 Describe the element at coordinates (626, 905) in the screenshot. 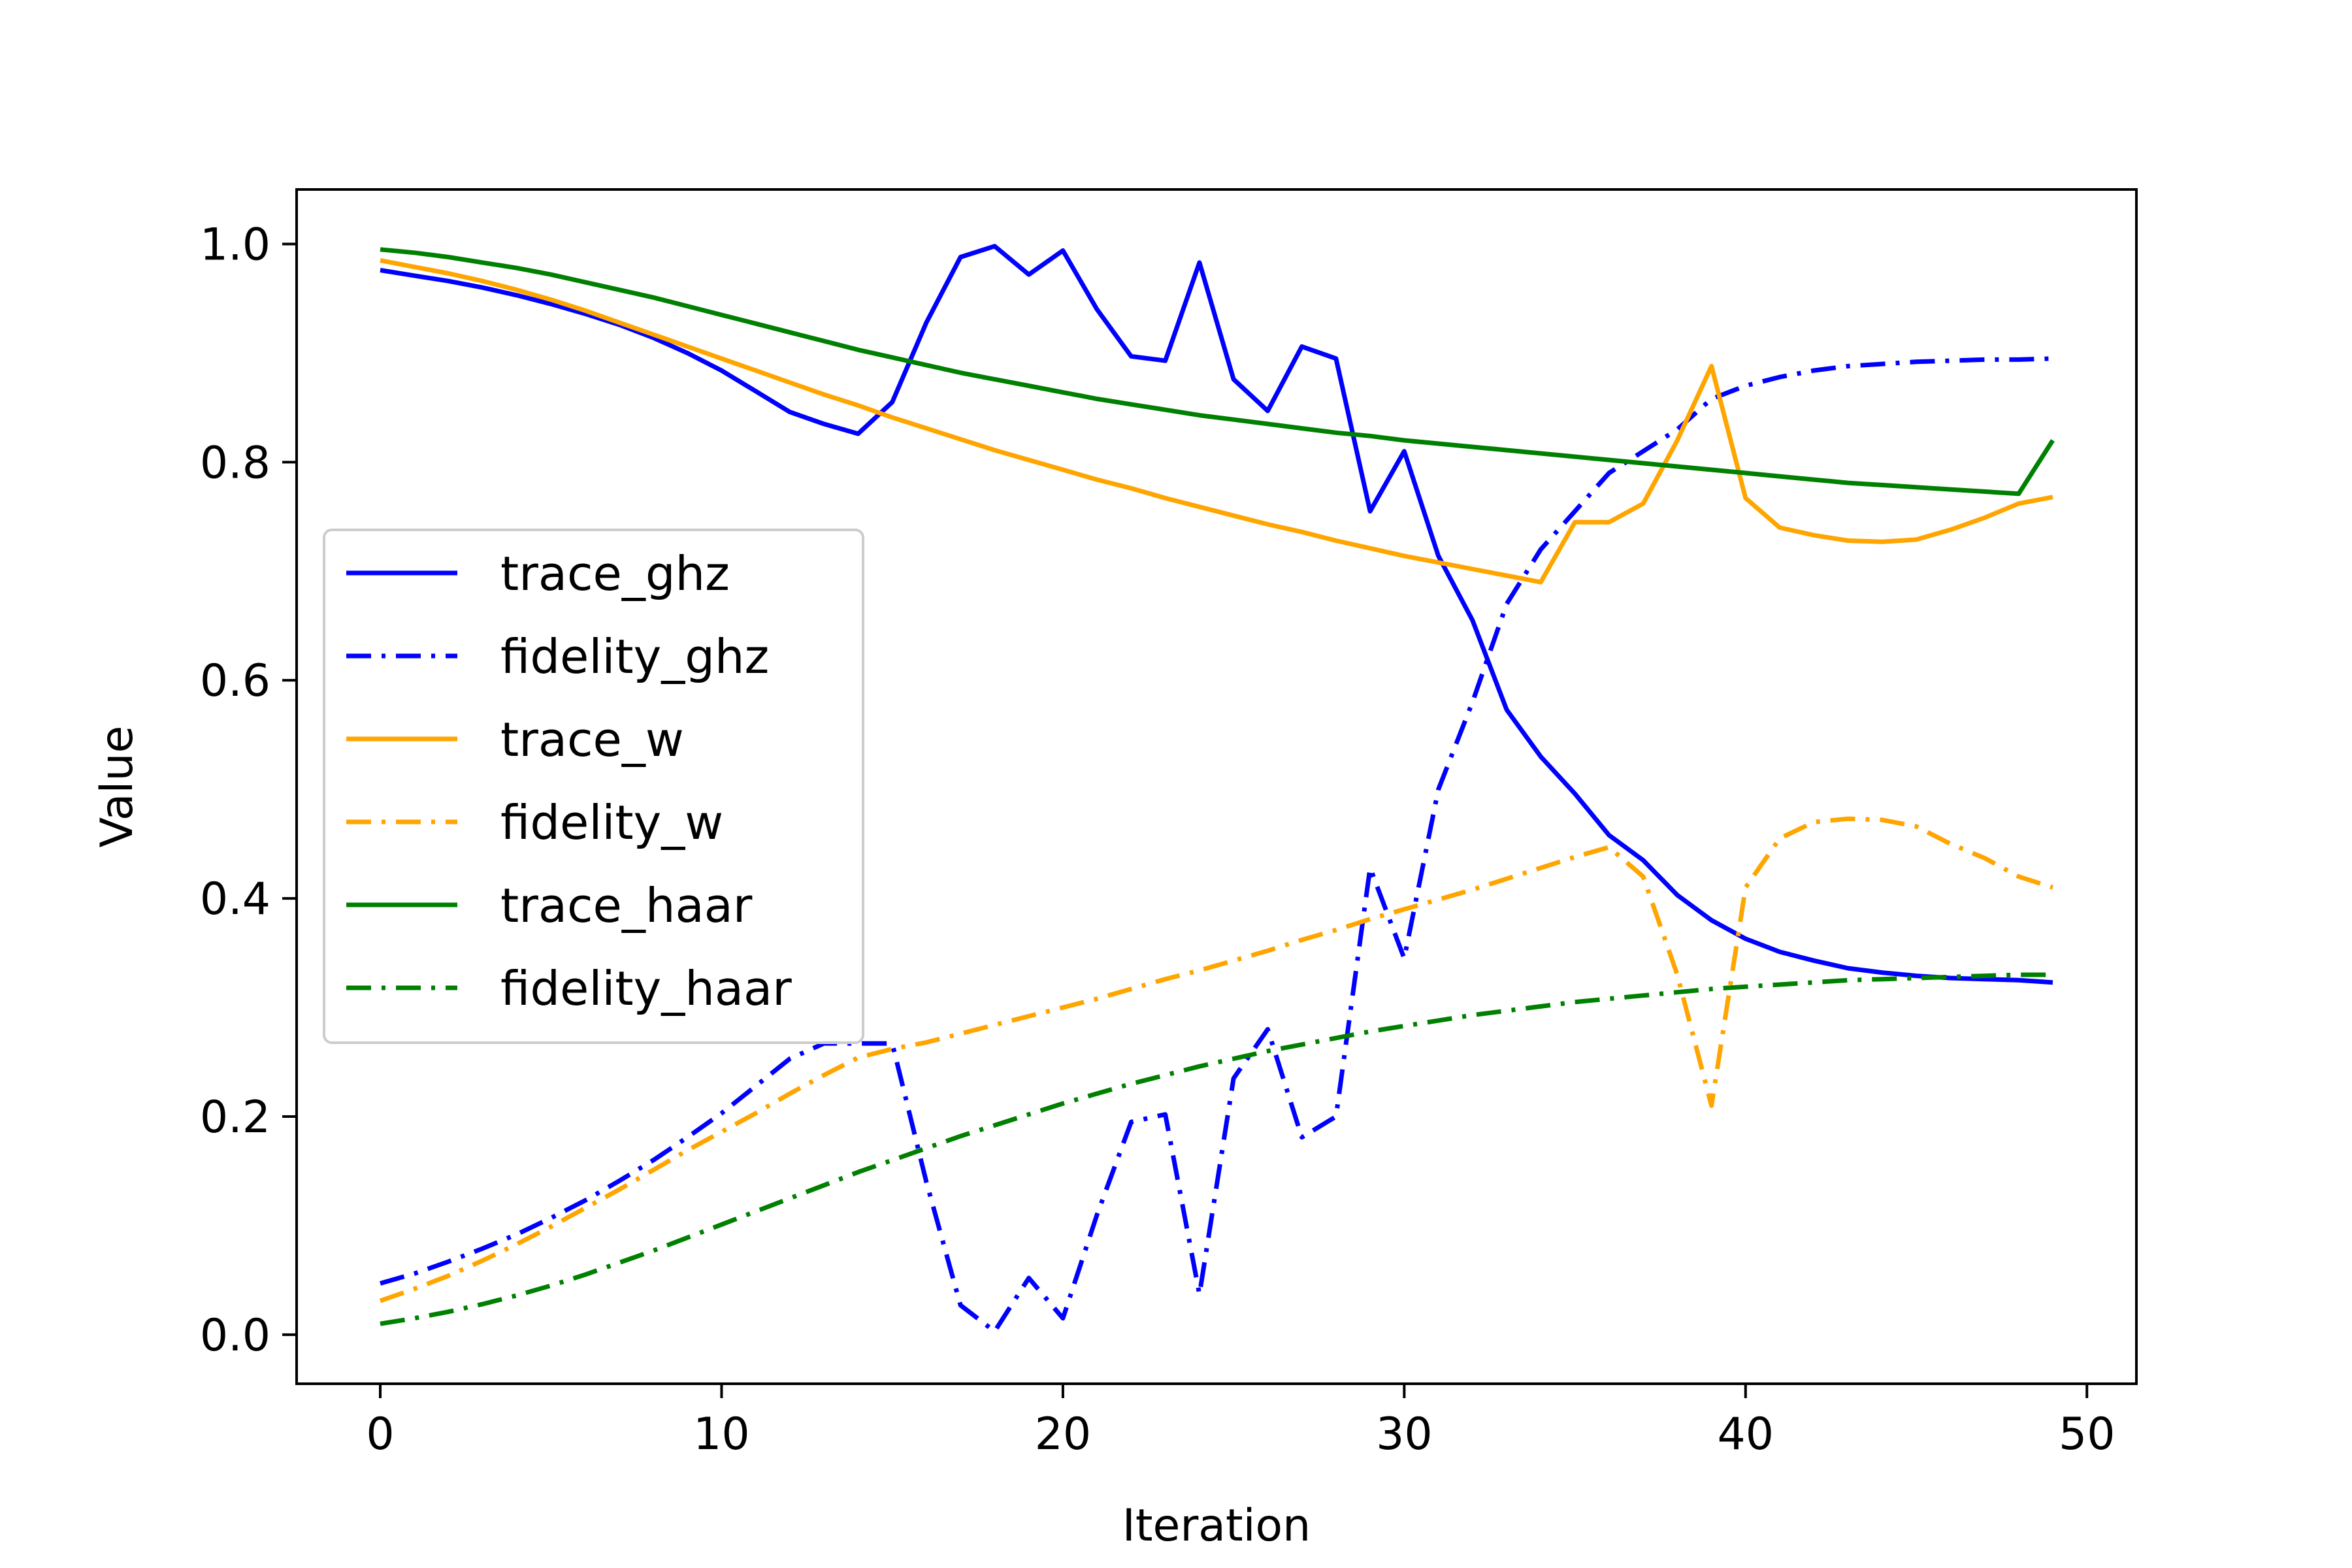

I see `legend-label-trace-haar: trace_haar` at that location.